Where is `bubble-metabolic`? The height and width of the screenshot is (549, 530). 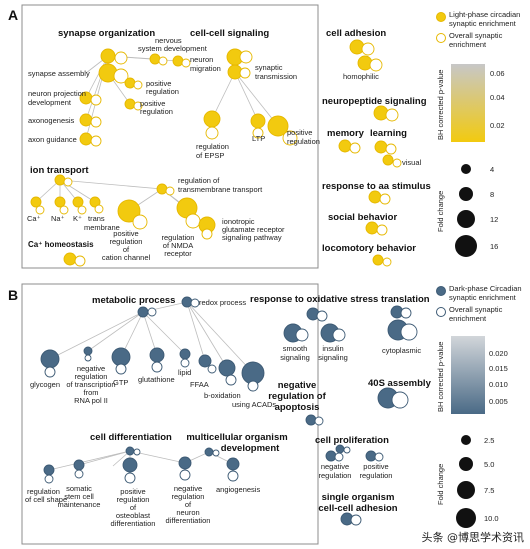
bubble-metabolic is located at coordinates (147, 312).